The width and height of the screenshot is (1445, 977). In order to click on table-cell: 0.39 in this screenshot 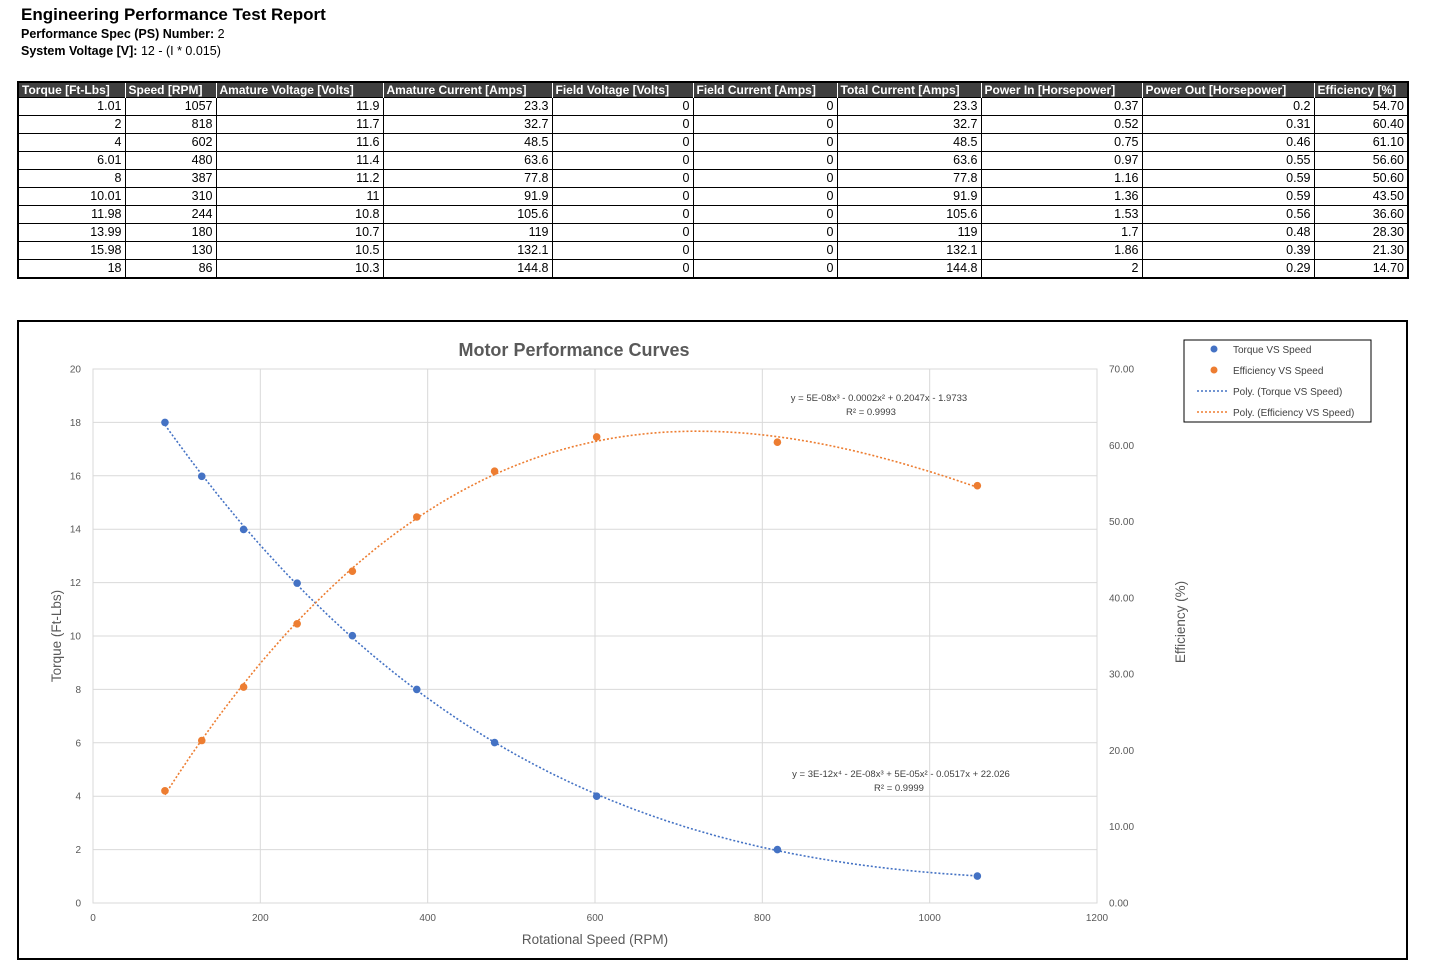, I will do `click(1228, 250)`.